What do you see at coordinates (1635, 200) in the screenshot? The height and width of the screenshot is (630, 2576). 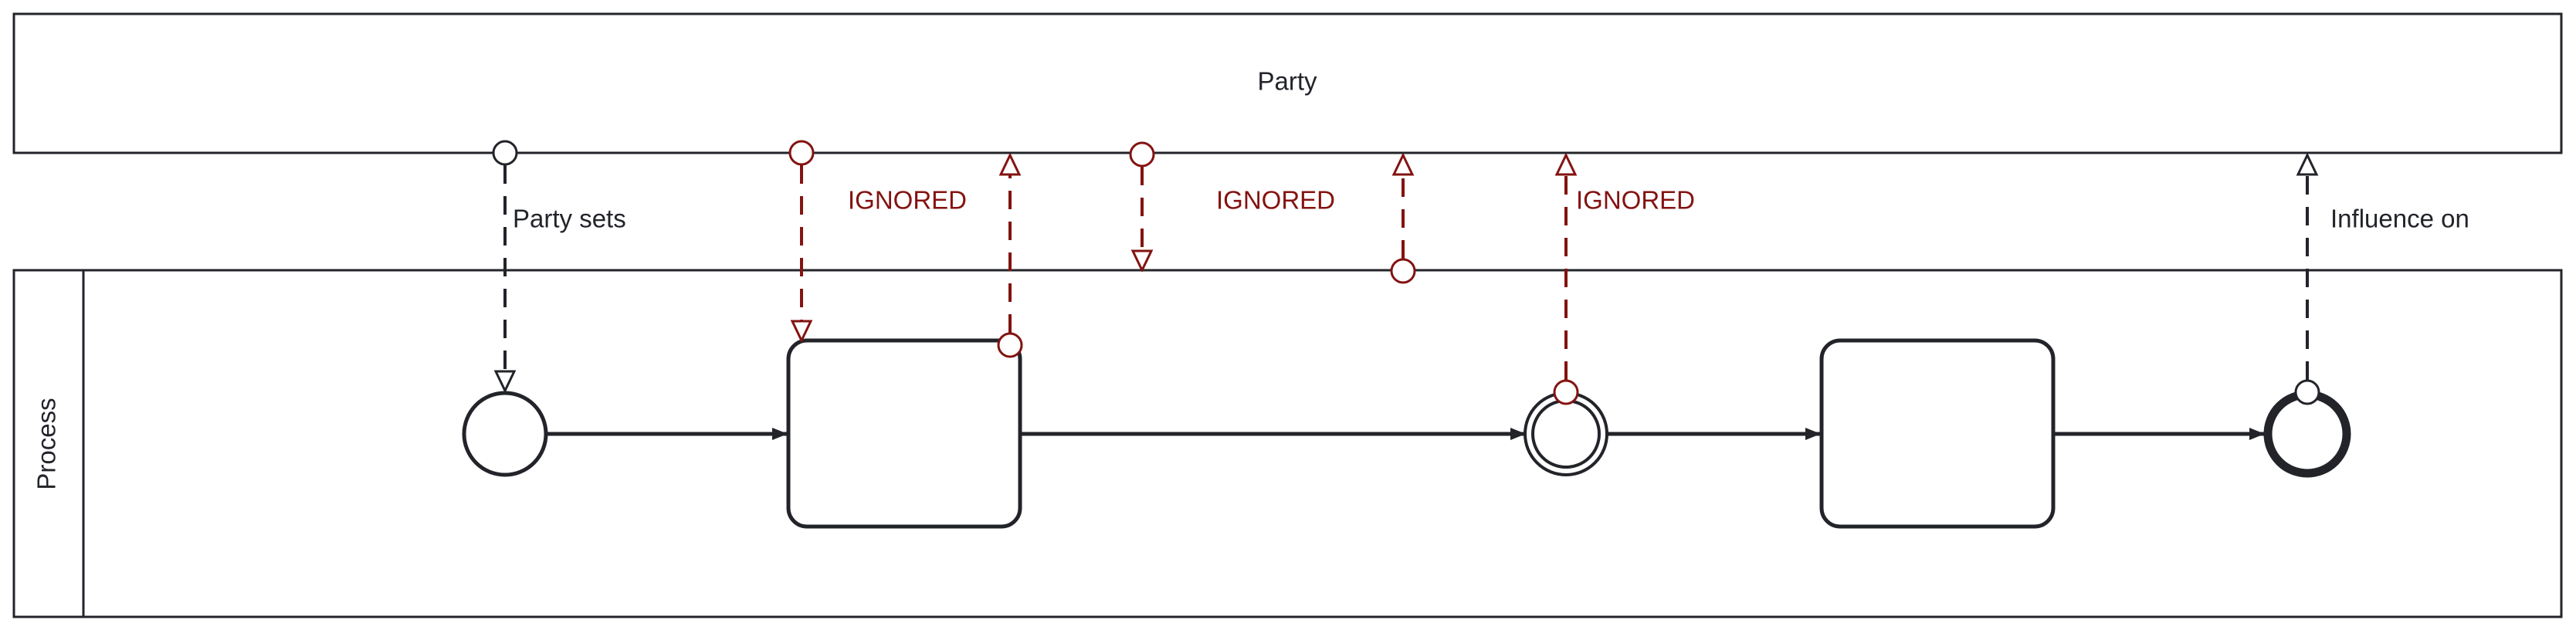 I see `message-flow-label-ignored-3: IGNORED` at bounding box center [1635, 200].